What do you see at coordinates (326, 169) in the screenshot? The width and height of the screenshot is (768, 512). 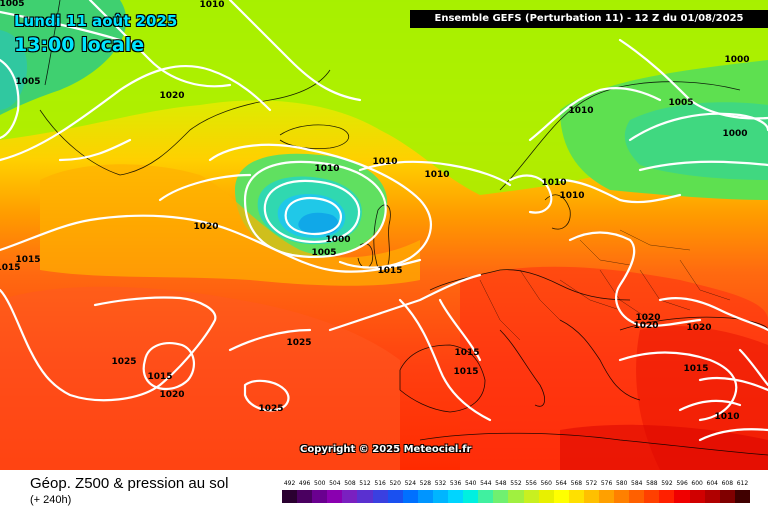 I see `isobar-label-1010-iceland: 1010` at bounding box center [326, 169].